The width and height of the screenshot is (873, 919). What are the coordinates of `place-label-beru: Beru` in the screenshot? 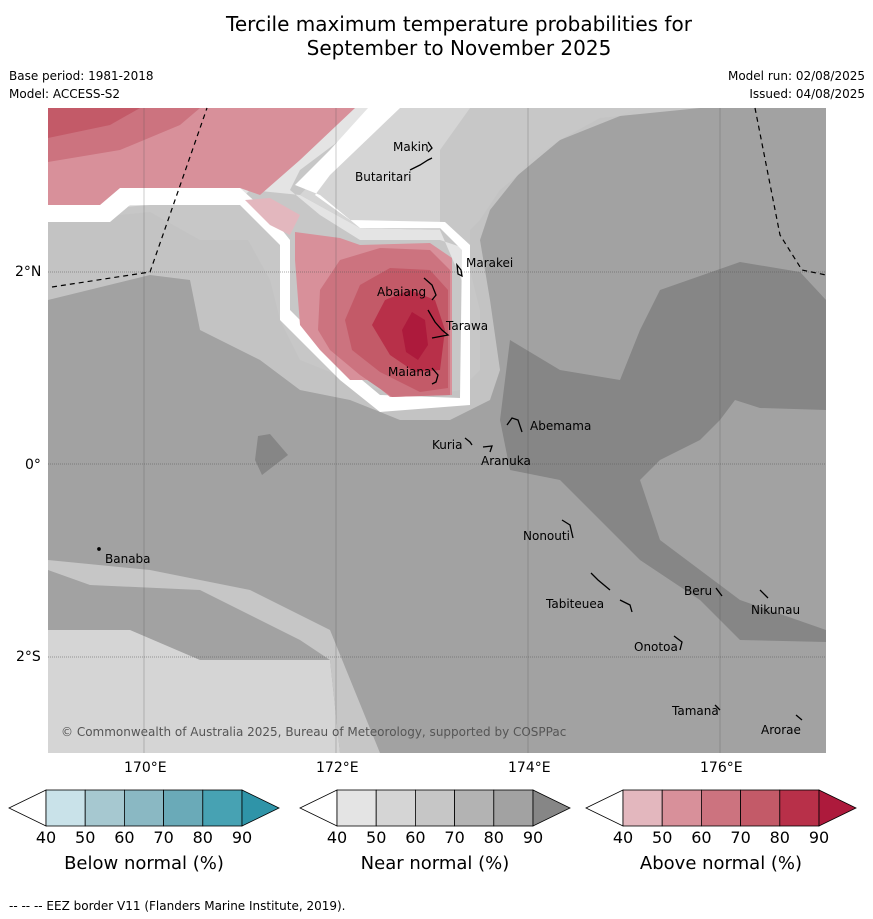 It's located at (698, 591).